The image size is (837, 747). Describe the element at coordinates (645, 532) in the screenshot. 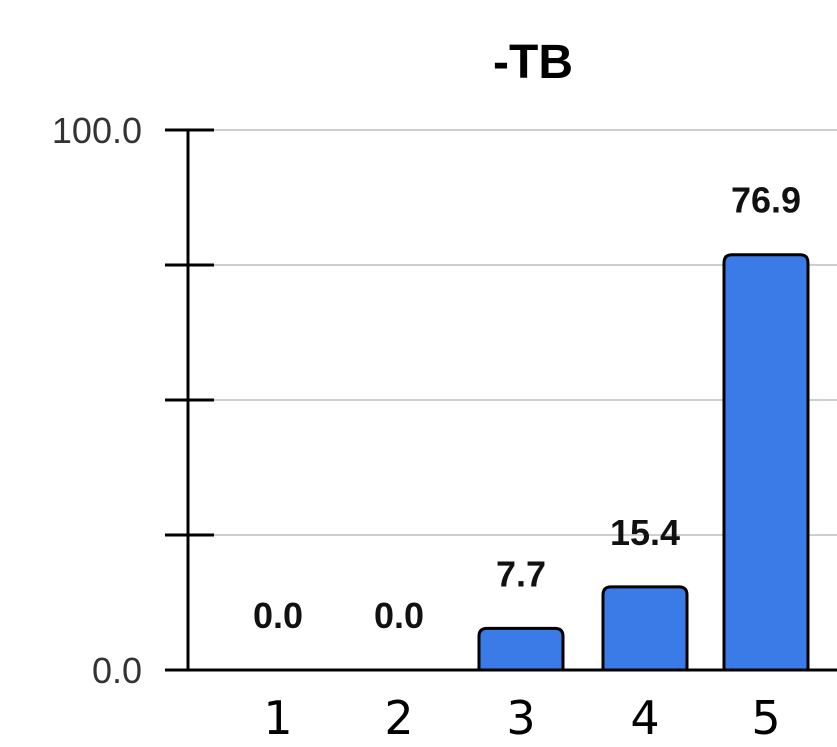

I see `data-label: 15.4` at that location.